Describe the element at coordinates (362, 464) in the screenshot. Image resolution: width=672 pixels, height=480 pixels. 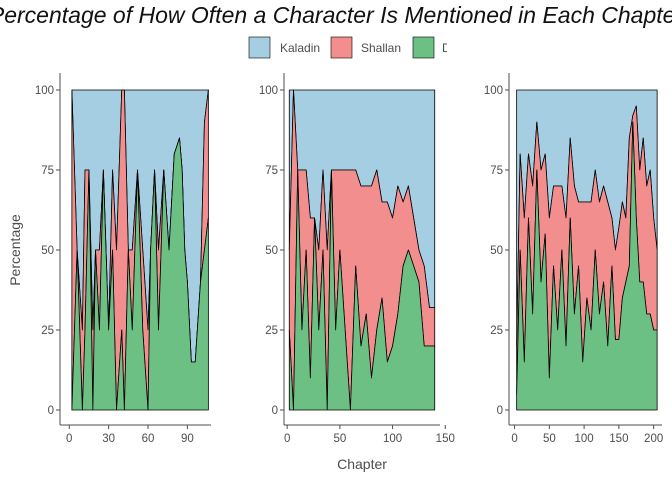
I see `x-axis-title: Chapter` at that location.